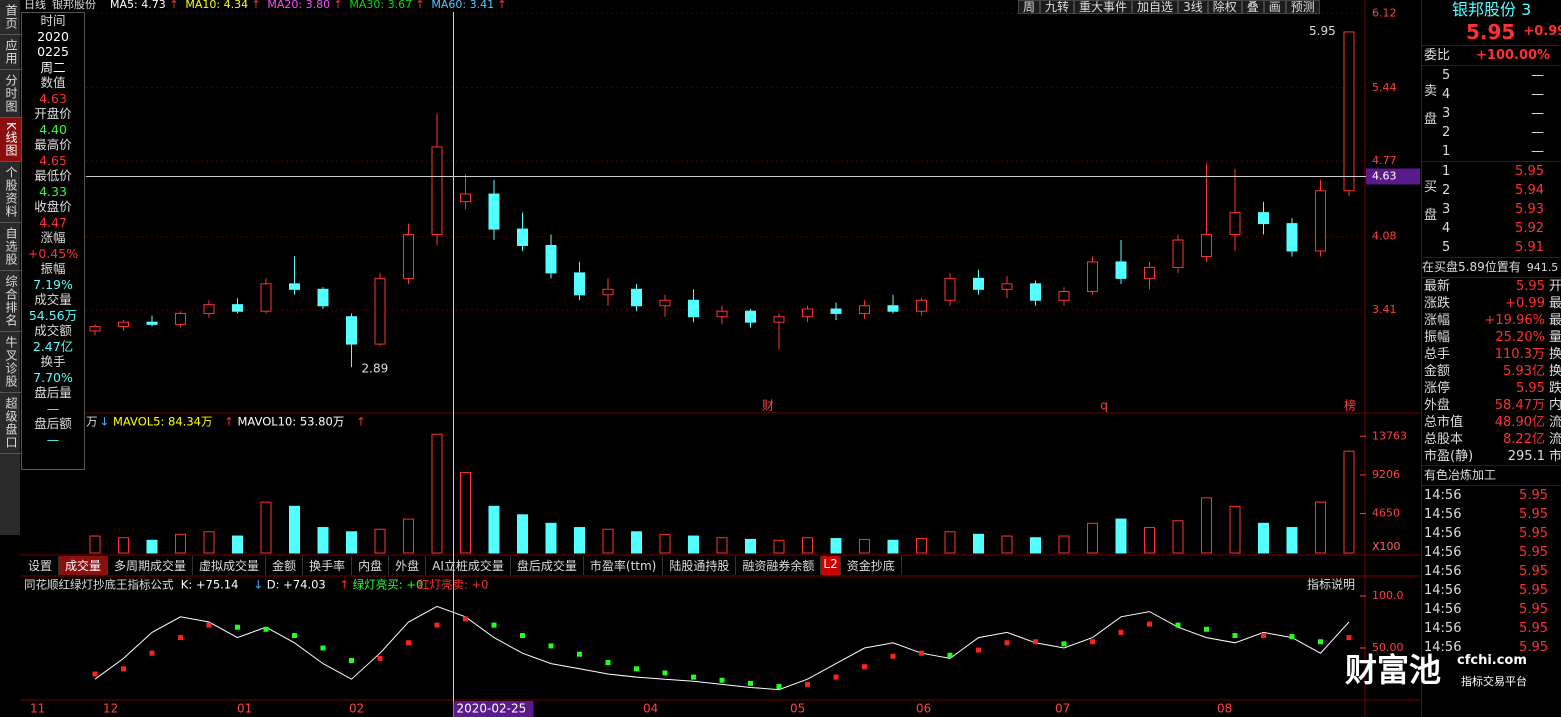  Describe the element at coordinates (110, 709) in the screenshot. I see `x-tick-label: 12` at that location.